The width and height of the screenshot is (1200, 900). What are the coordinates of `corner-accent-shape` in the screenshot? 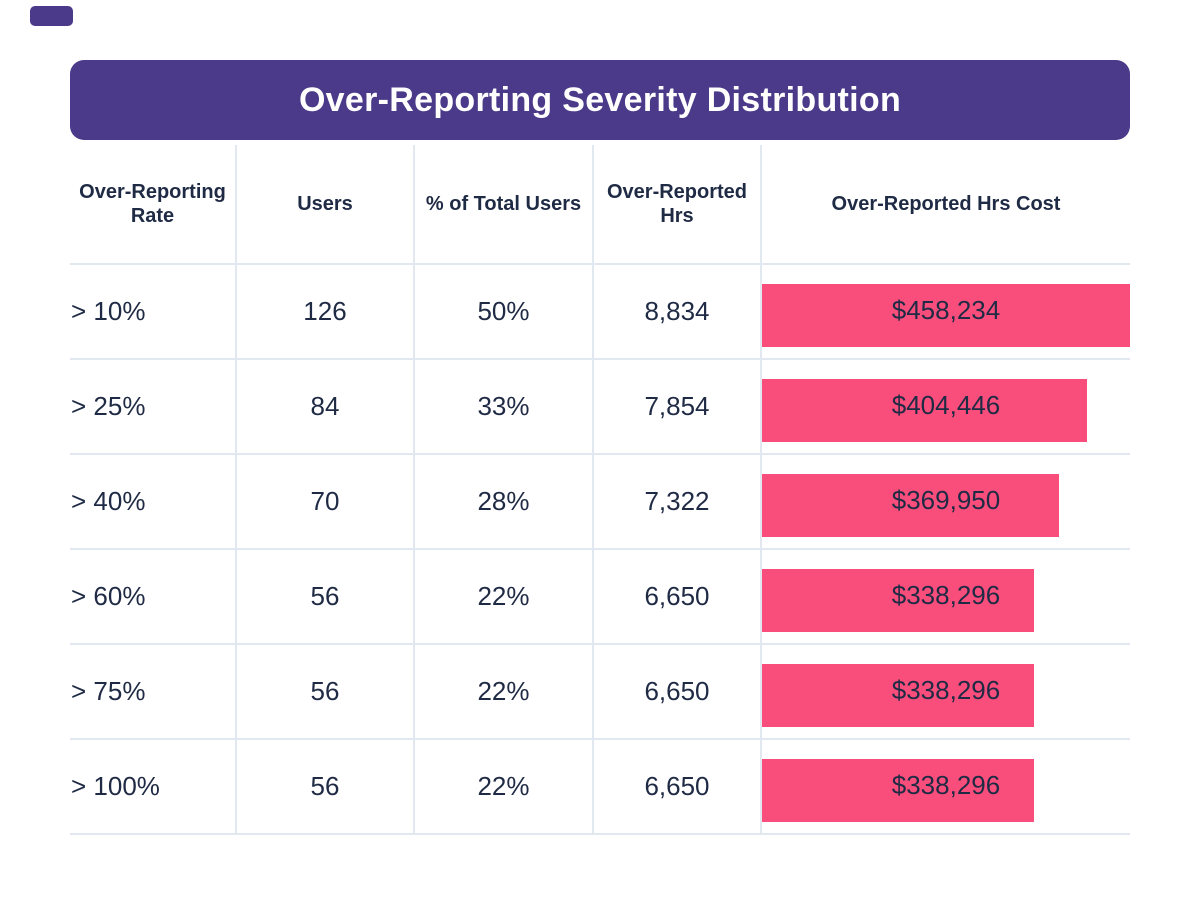 It's located at (51, 16).